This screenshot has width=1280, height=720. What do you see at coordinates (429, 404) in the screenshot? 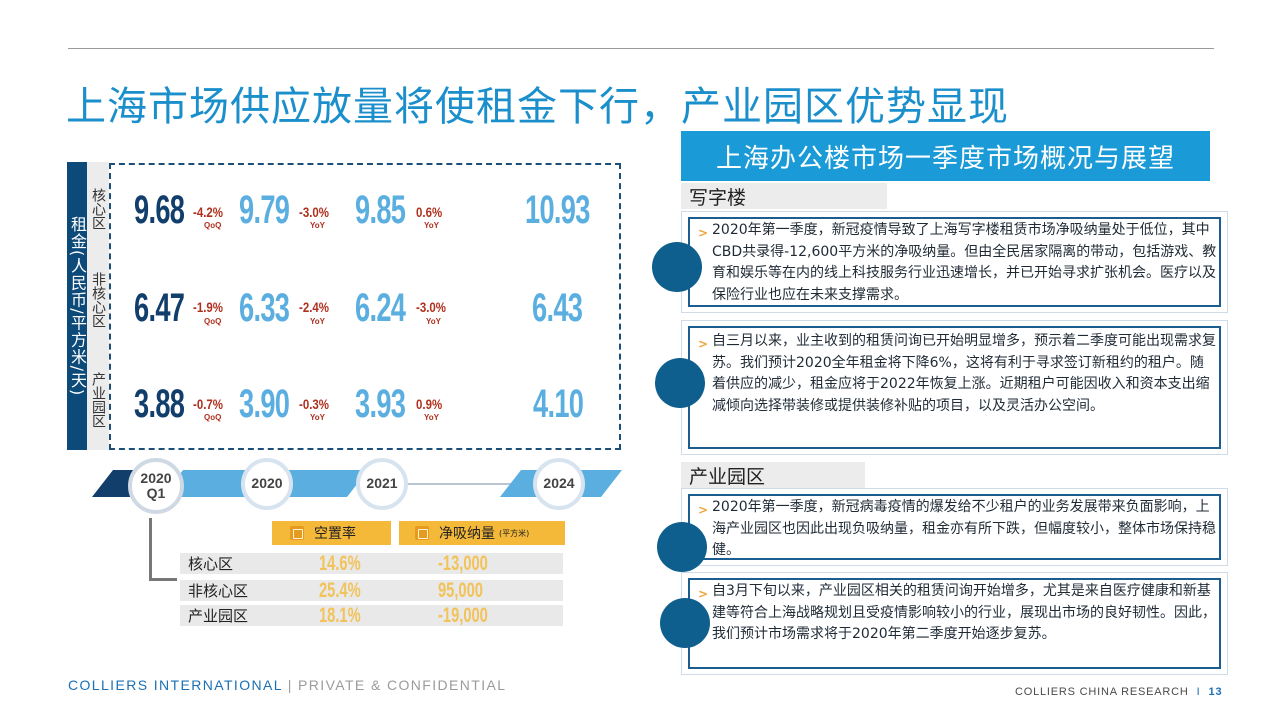
I see `rent-park-2021-change: 0.9%` at bounding box center [429, 404].